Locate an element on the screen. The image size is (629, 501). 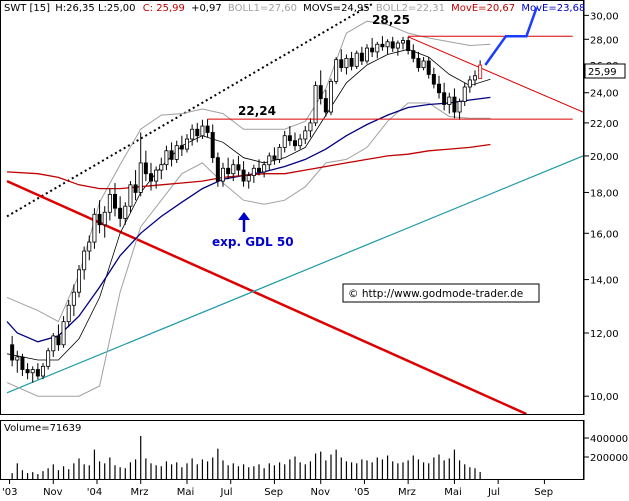
watermark: © http://www.godmode-trader.de is located at coordinates (441, 293).